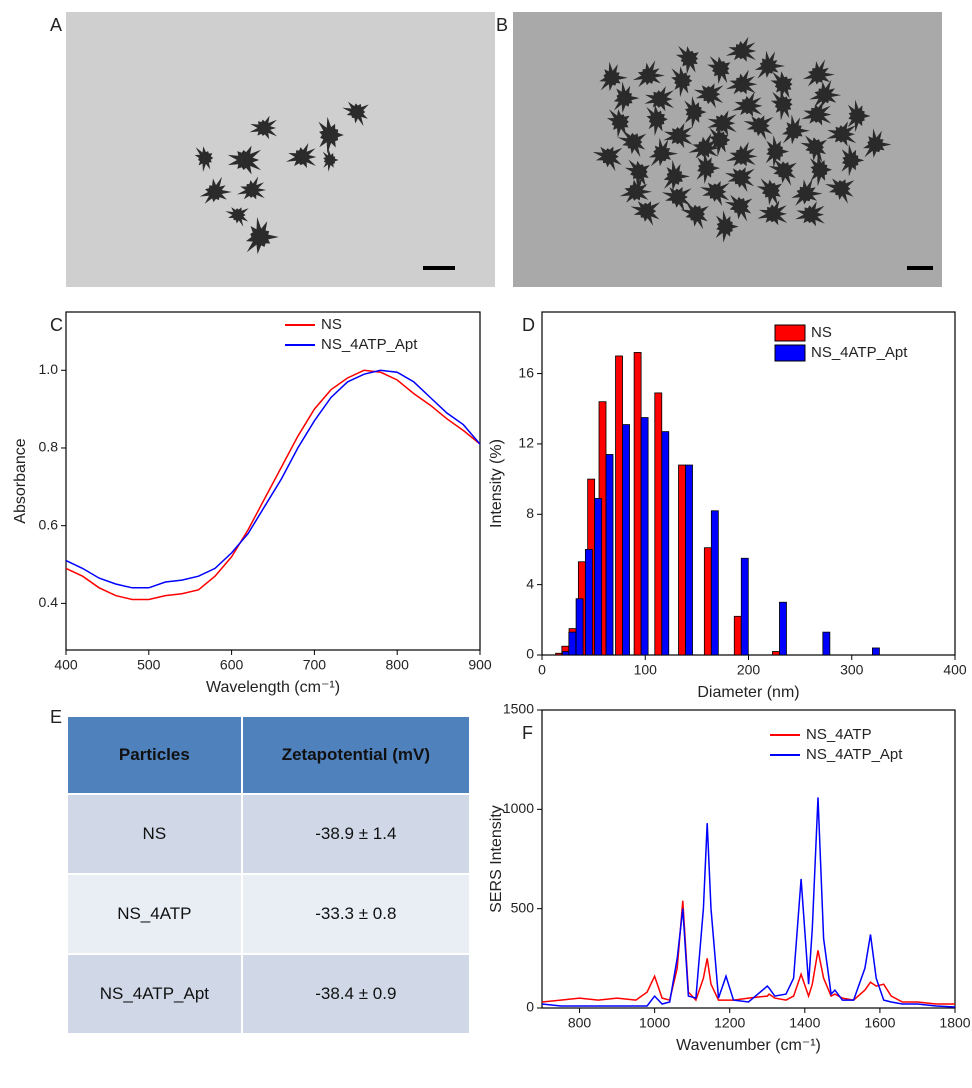 The height and width of the screenshot is (1088, 972). I want to click on x-tick-label: 300, so click(852, 670).